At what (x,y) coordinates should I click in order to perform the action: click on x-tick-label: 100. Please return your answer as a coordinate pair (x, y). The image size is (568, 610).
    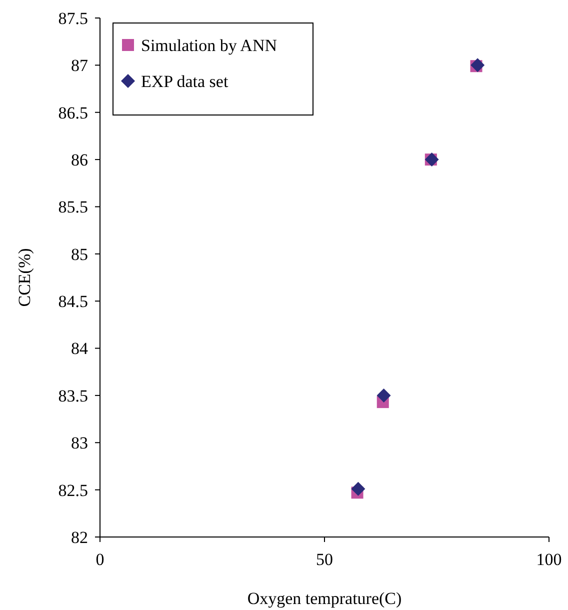
    Looking at the image, I should click on (549, 559).